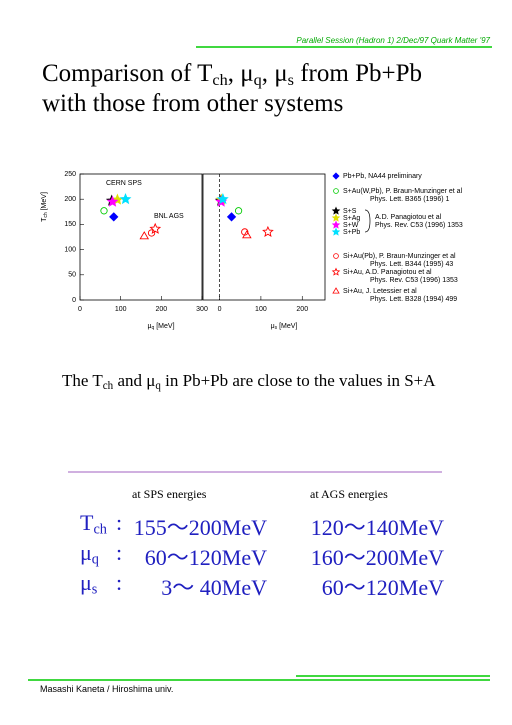  I want to click on y-tick-label: 150, so click(70, 224).